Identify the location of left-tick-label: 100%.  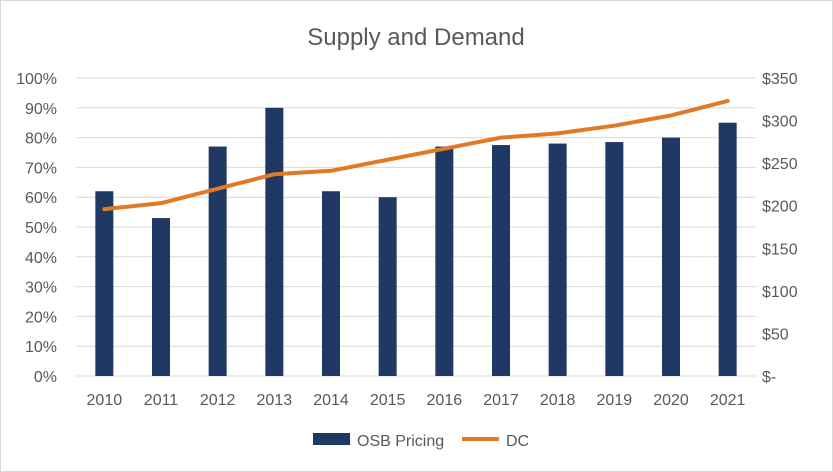
(36, 79).